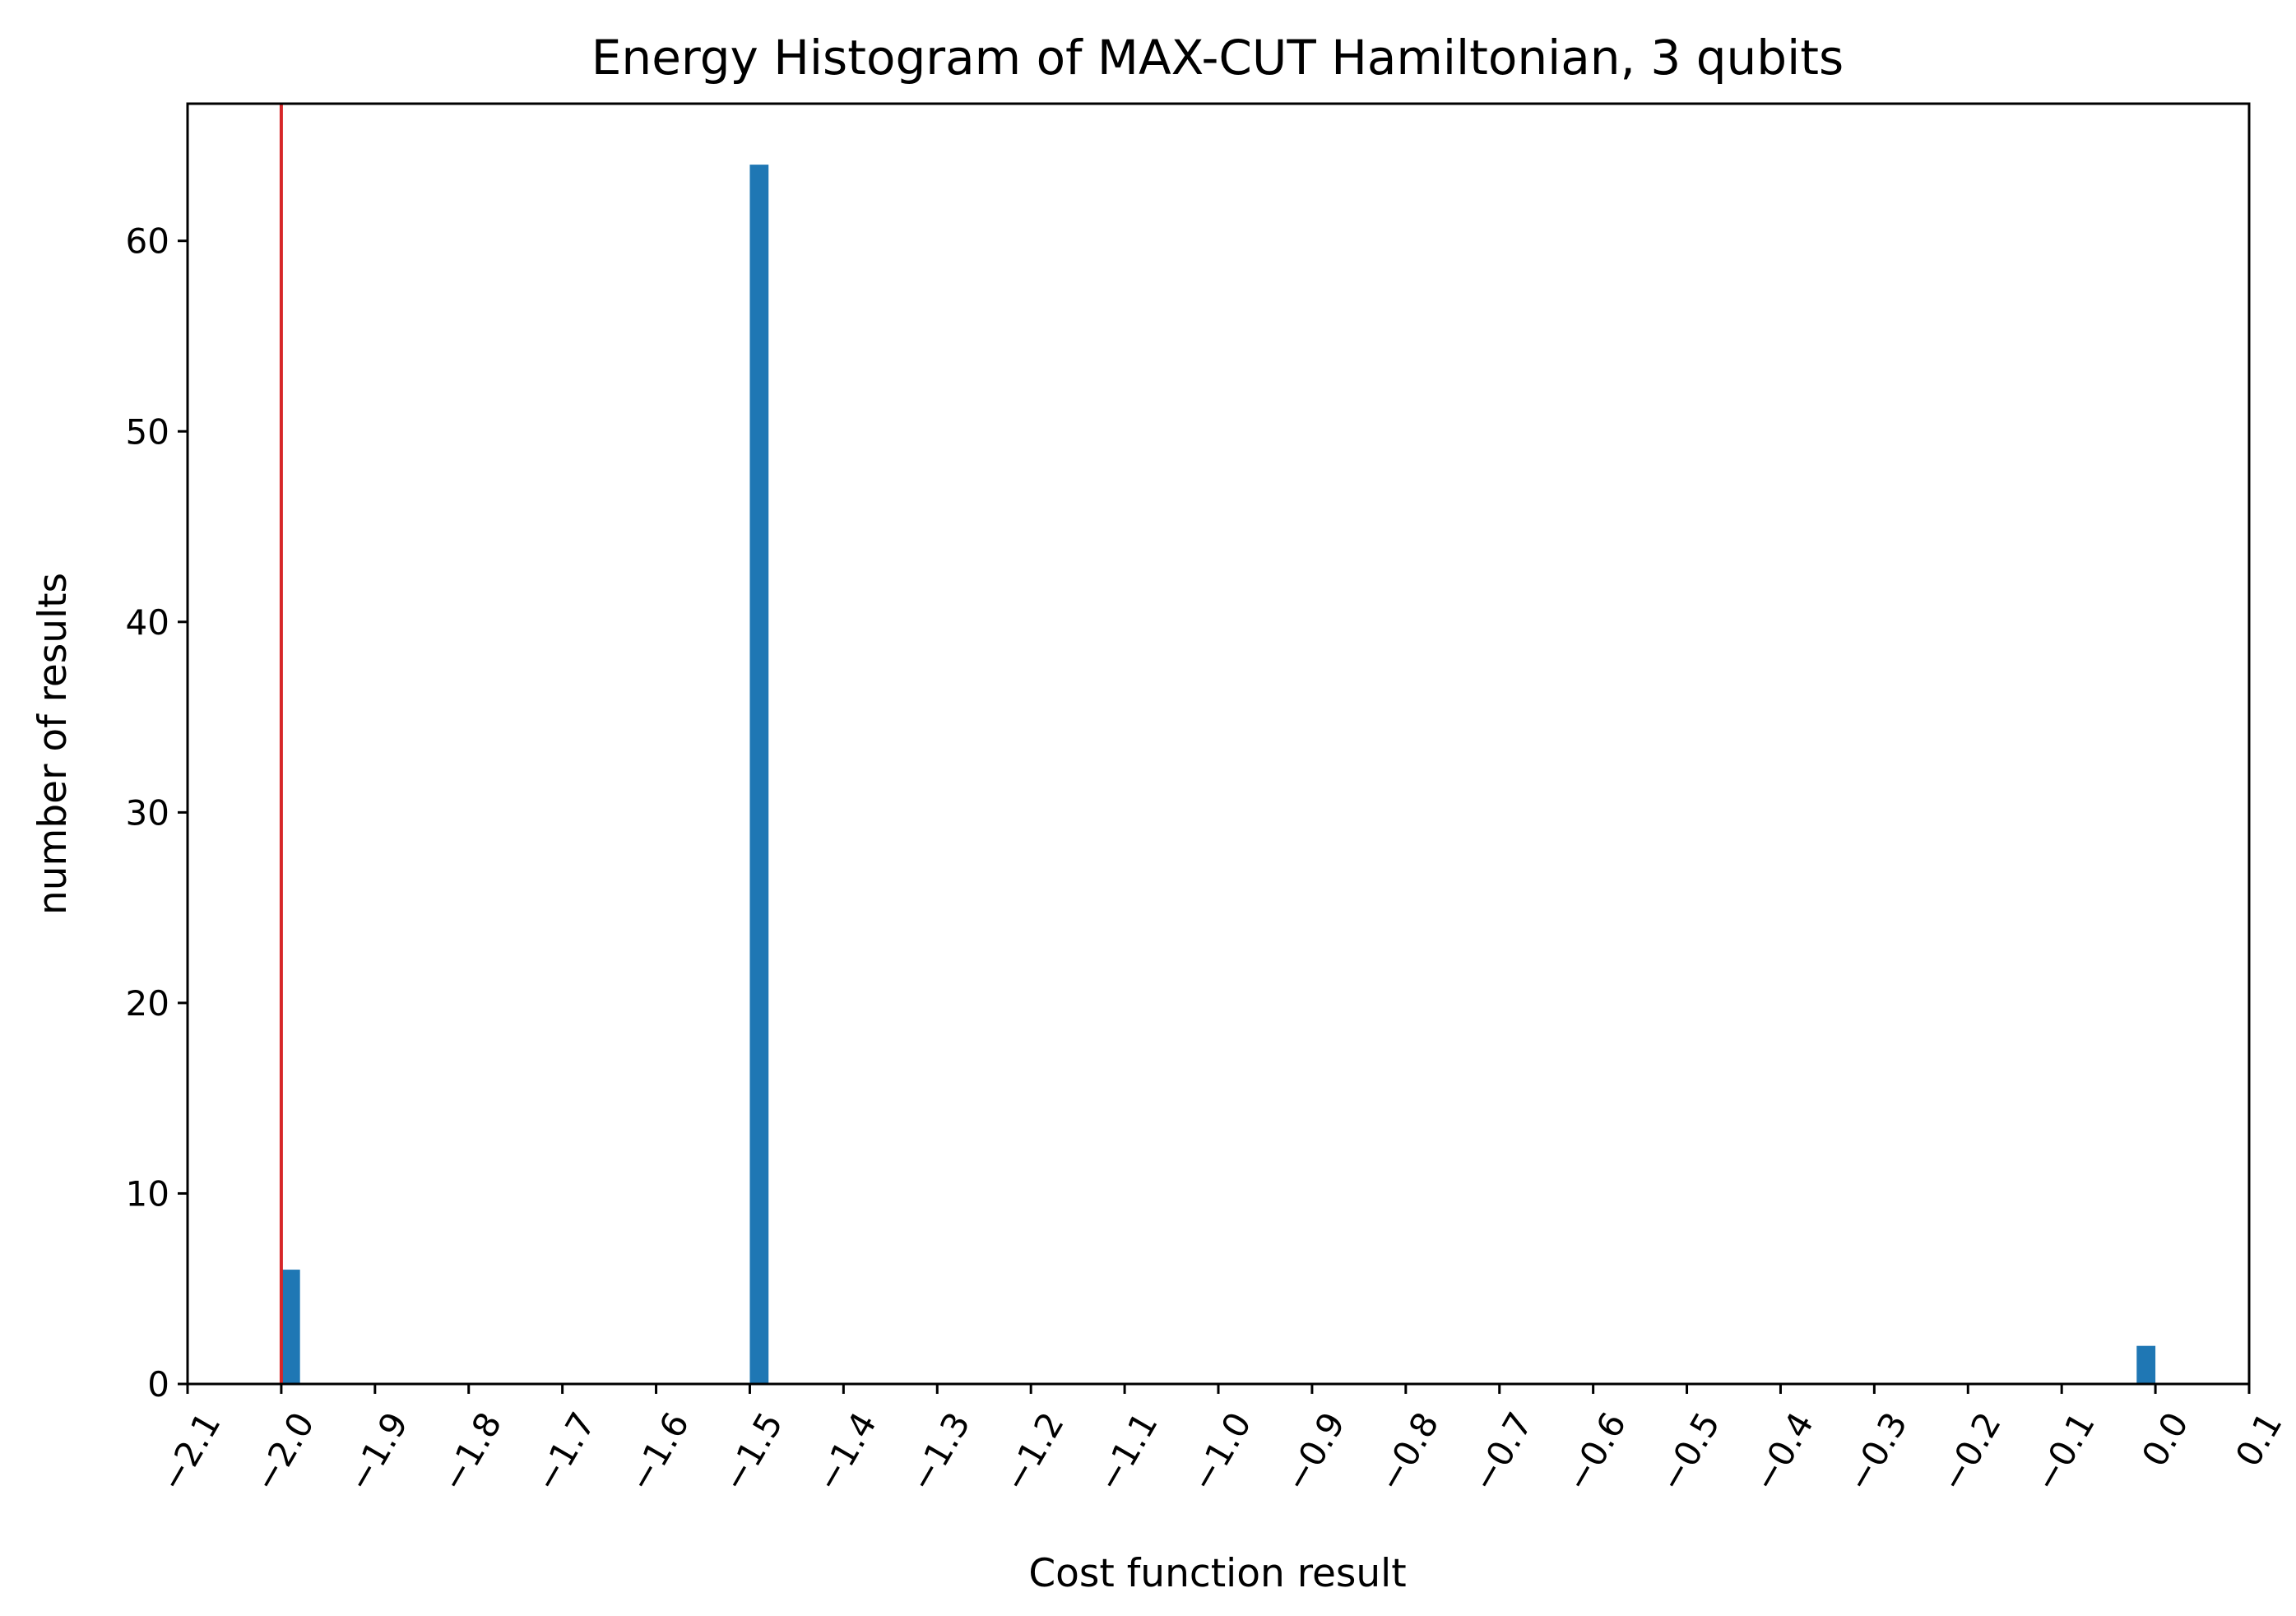 Image resolution: width=2296 pixels, height=1616 pixels. What do you see at coordinates (147, 622) in the screenshot?
I see `y-tick-label: 40` at bounding box center [147, 622].